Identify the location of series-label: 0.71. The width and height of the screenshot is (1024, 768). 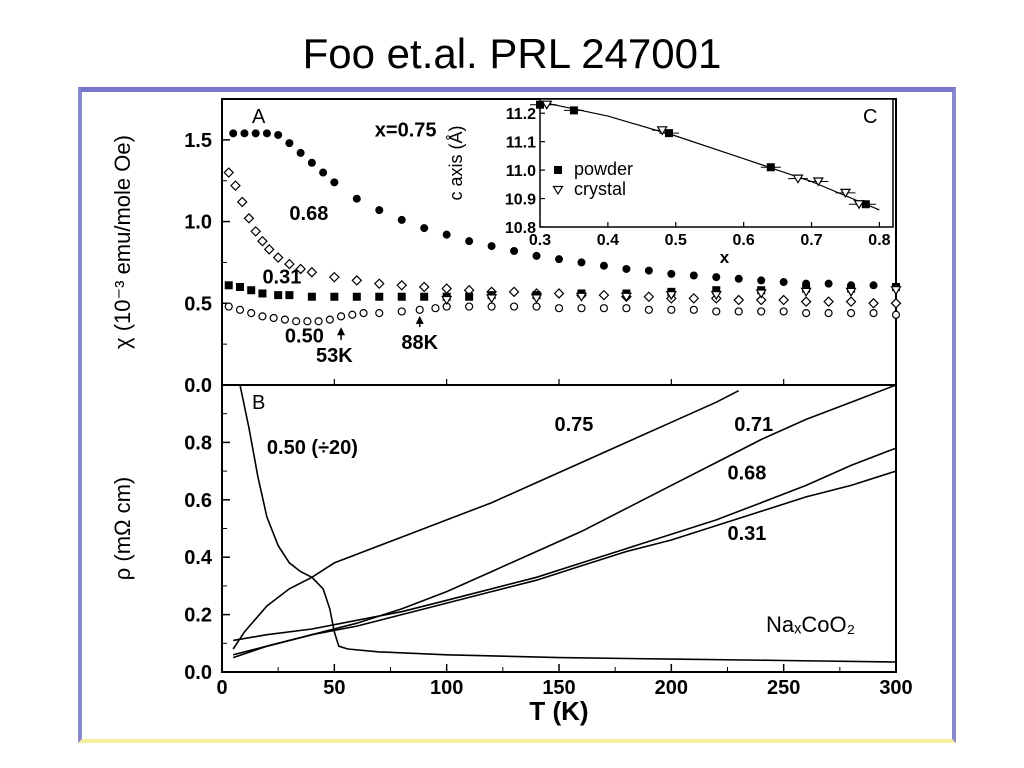
(753, 425).